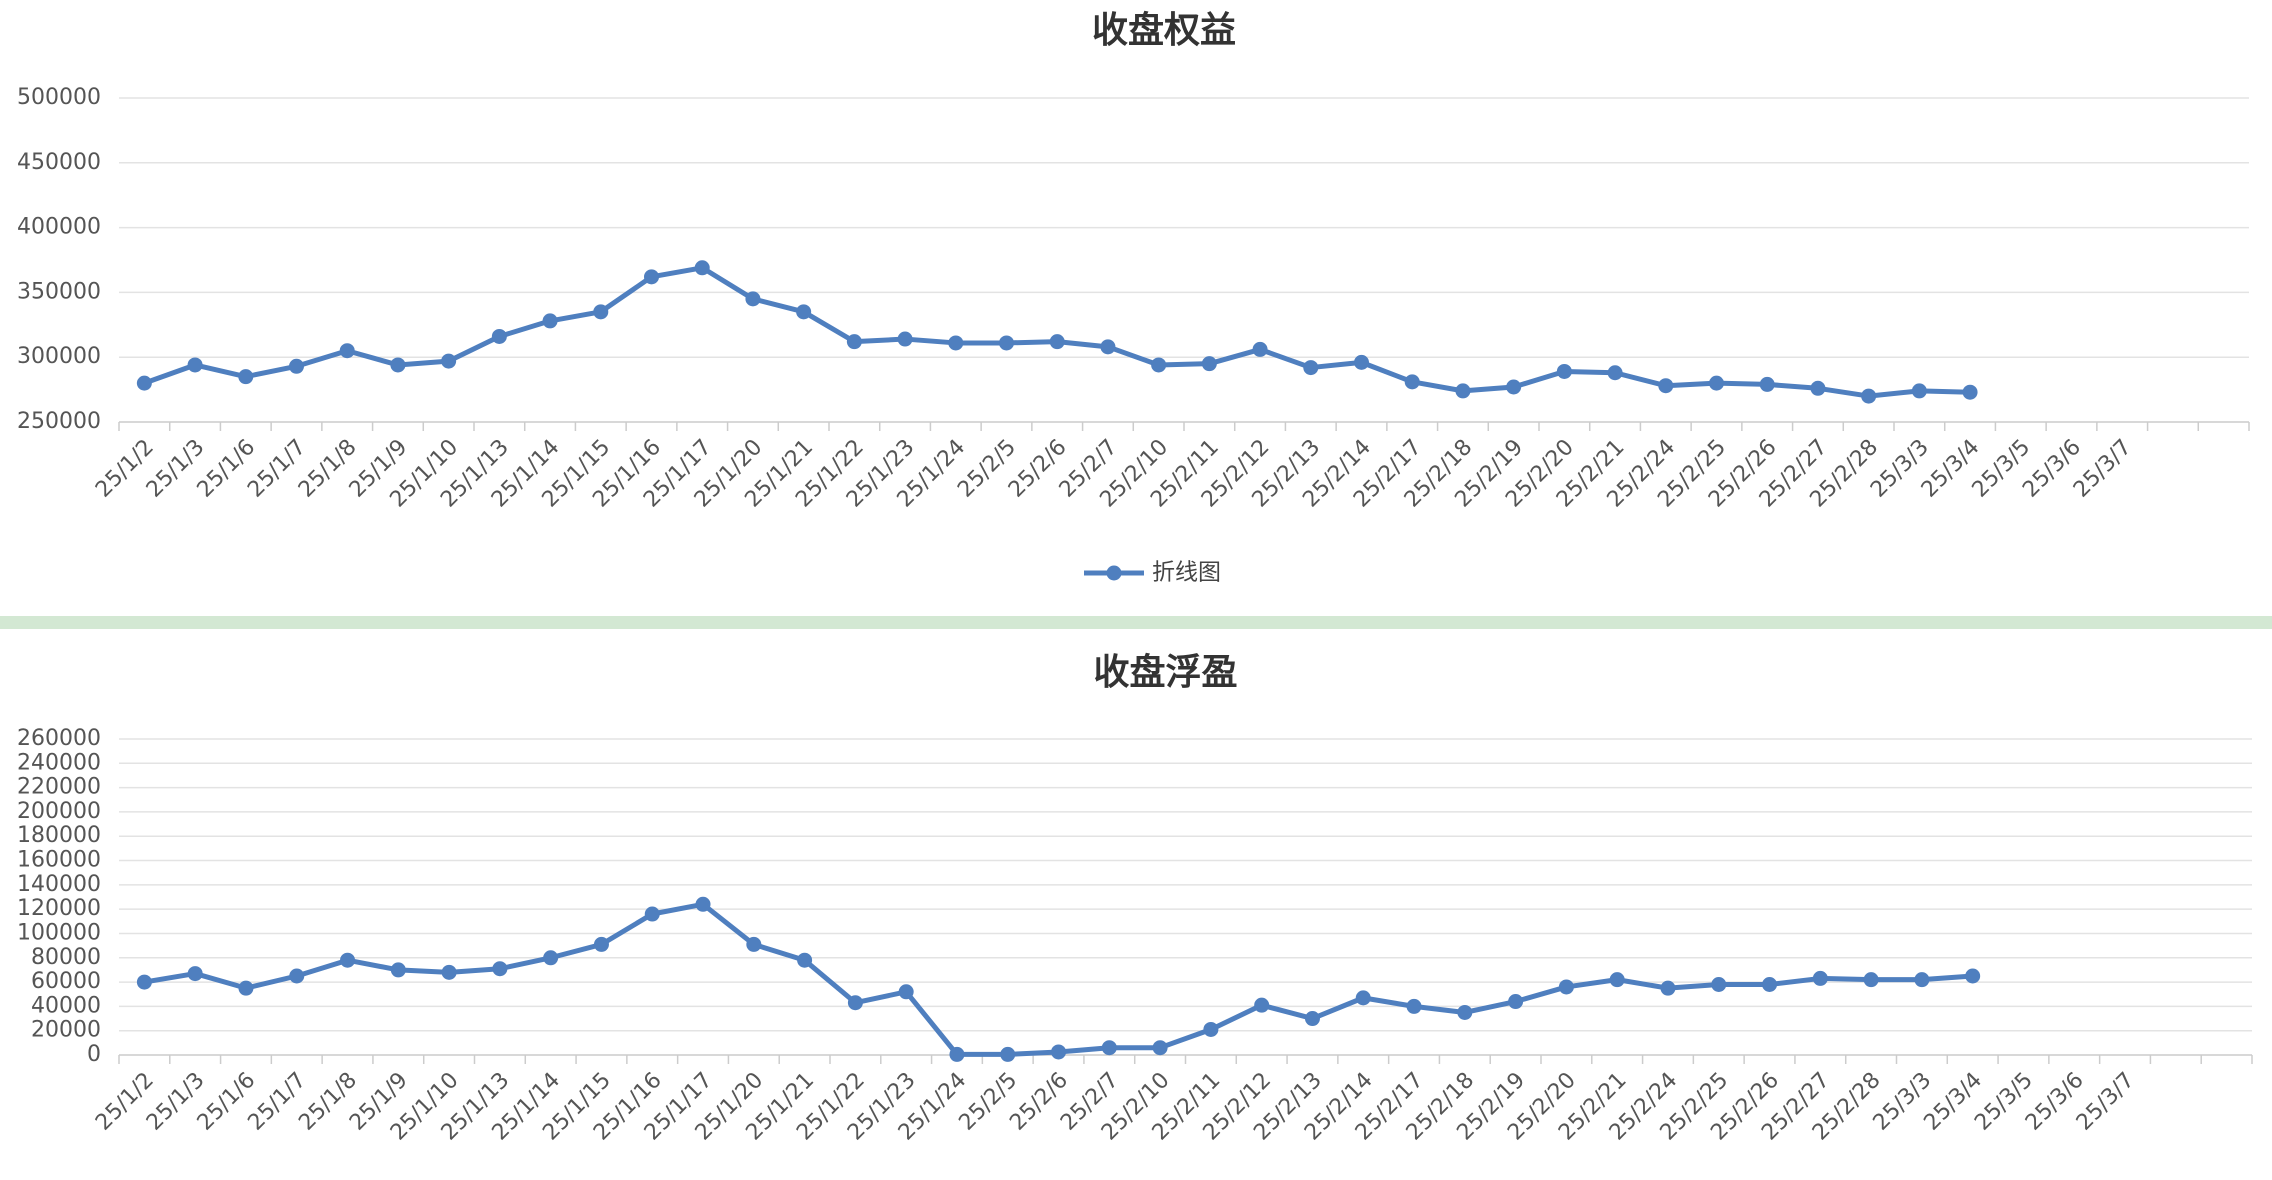 The width and height of the screenshot is (2272, 1180). I want to click on y-tick-label: 160000, so click(59, 860).